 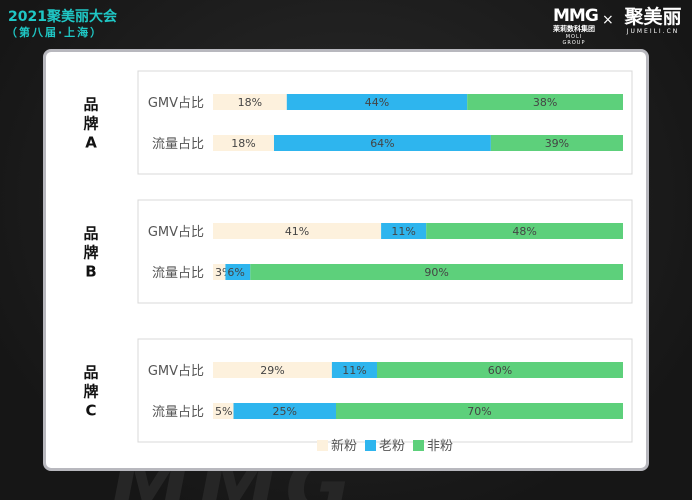 I want to click on data-label: 90%, so click(x=436, y=272).